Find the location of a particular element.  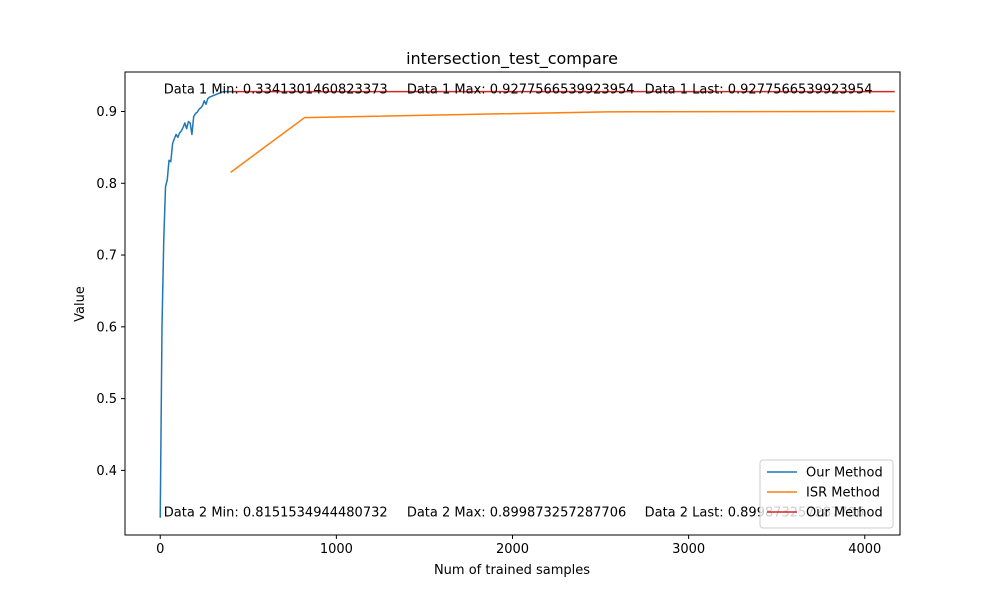

y-tick-label: 0.6 is located at coordinates (106, 327).